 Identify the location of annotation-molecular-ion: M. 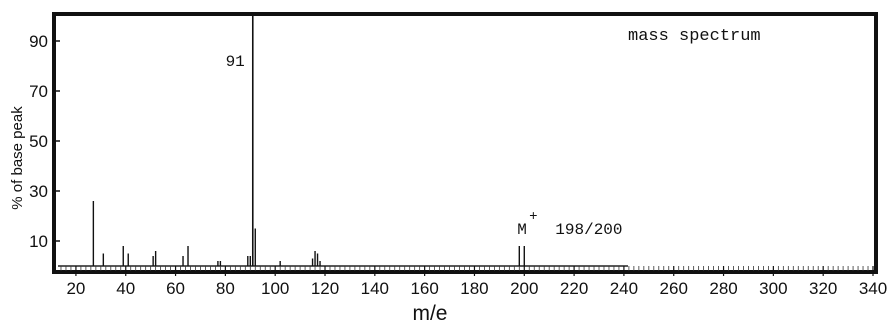
(522, 230).